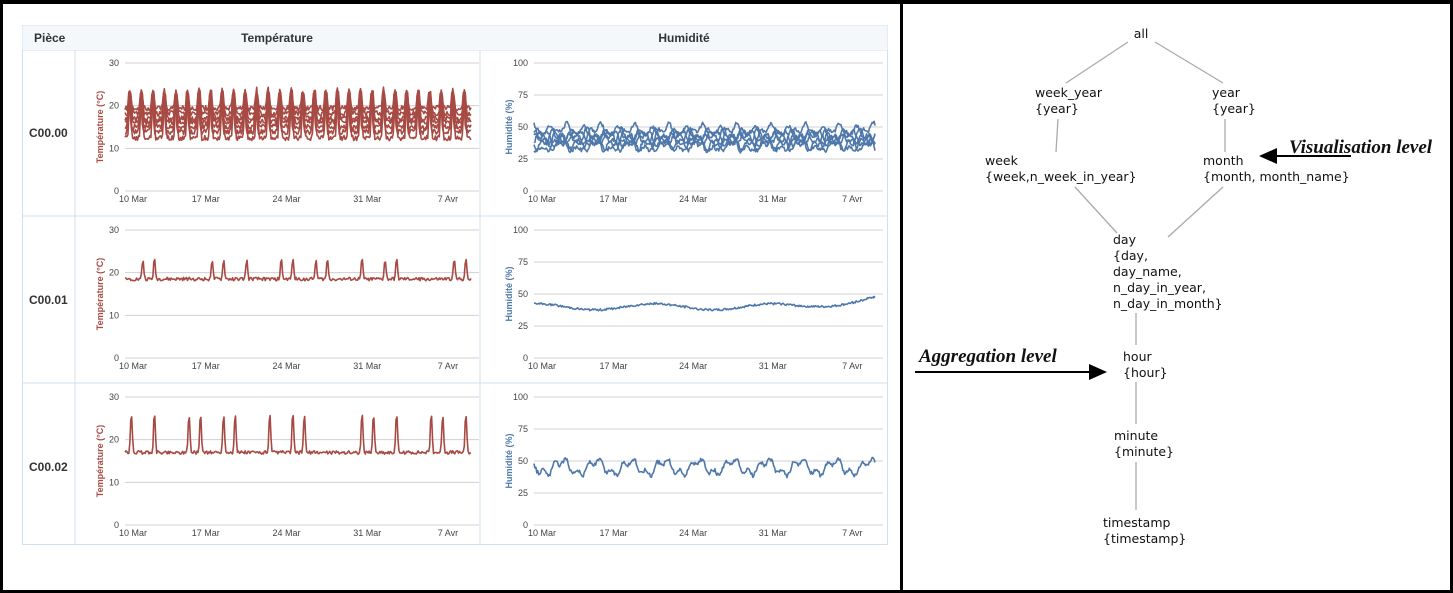  I want to click on room-label-c00-01: C00.01, so click(48, 300).